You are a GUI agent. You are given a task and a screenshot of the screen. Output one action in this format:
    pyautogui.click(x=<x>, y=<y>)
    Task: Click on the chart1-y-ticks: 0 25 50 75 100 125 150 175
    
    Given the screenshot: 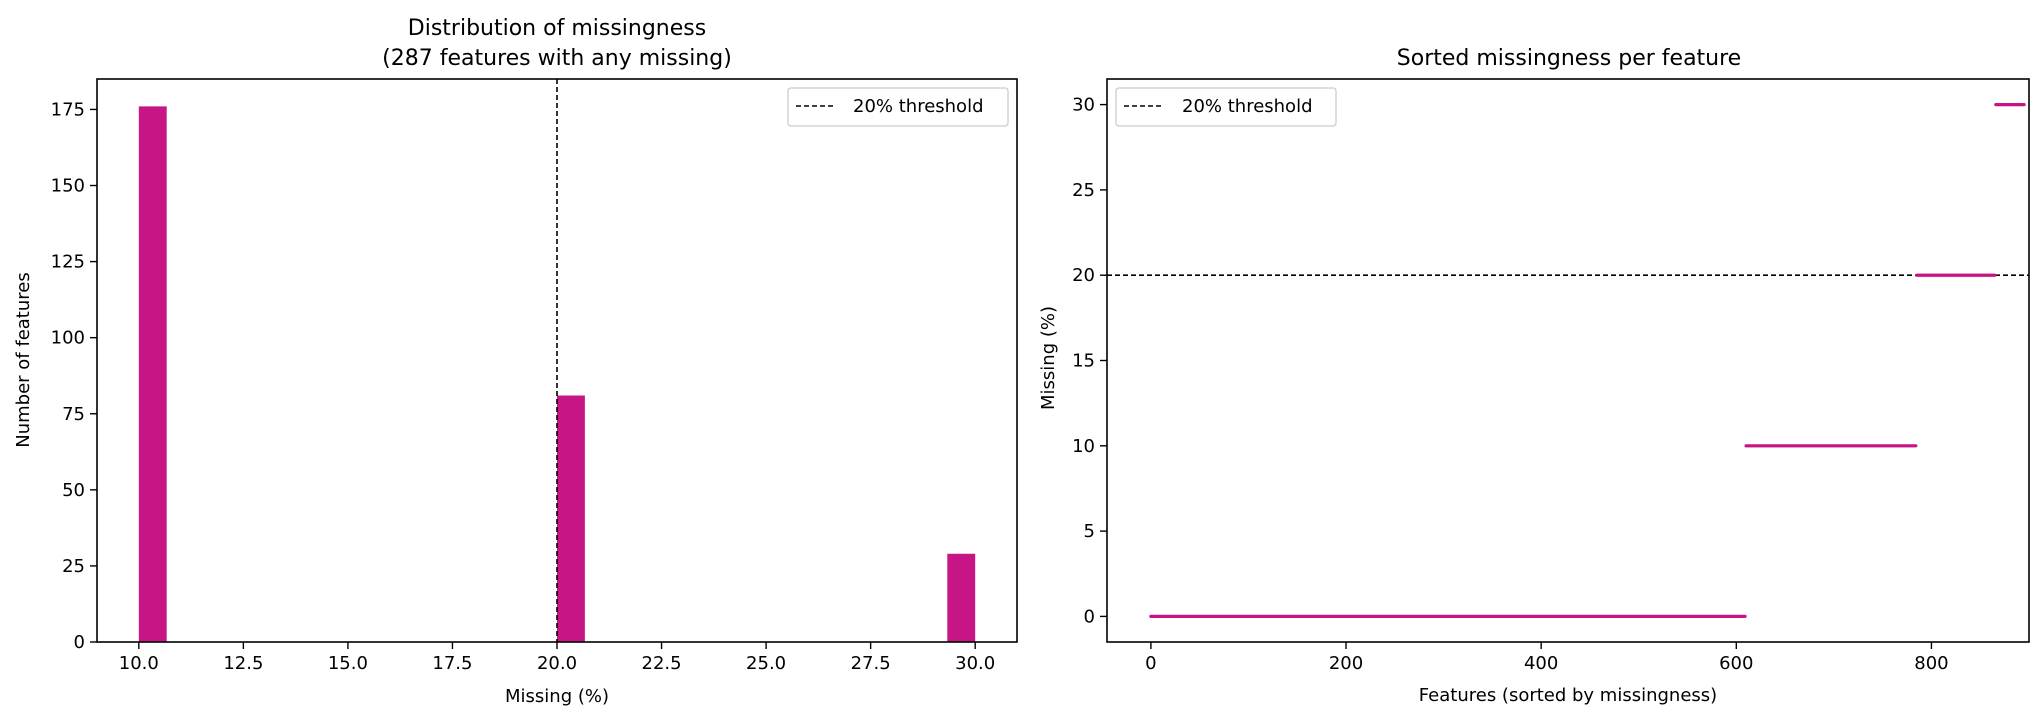 What is the action you would take?
    pyautogui.click(x=74, y=376)
    